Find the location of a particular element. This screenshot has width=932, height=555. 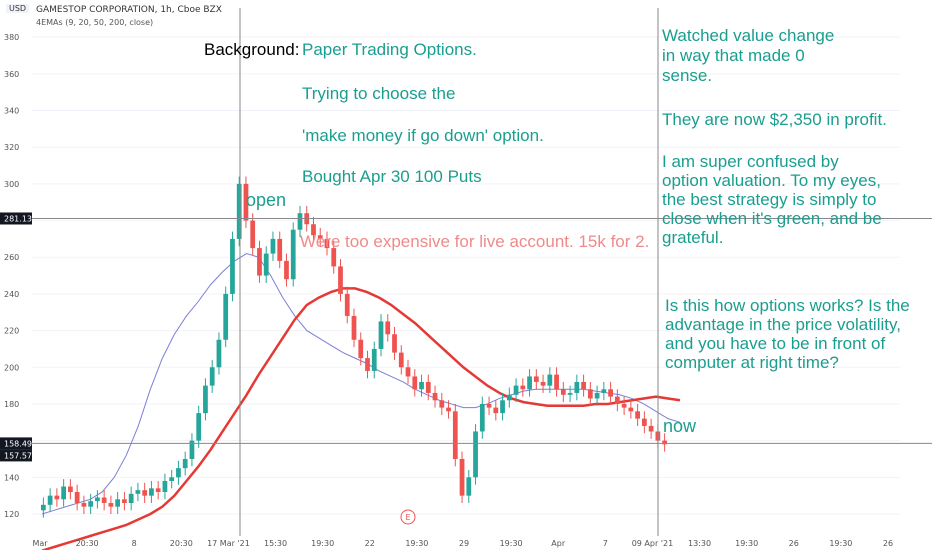

x-tick-label: 29 is located at coordinates (464, 543).